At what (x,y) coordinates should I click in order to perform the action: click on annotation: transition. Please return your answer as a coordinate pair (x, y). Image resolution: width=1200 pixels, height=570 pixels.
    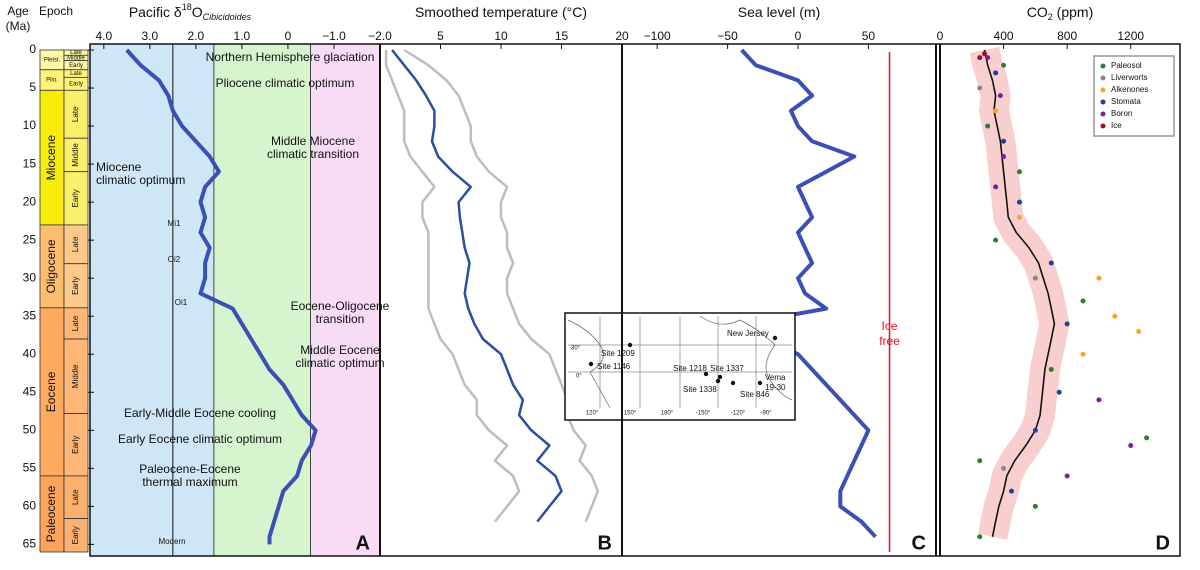
    Looking at the image, I should click on (340, 319).